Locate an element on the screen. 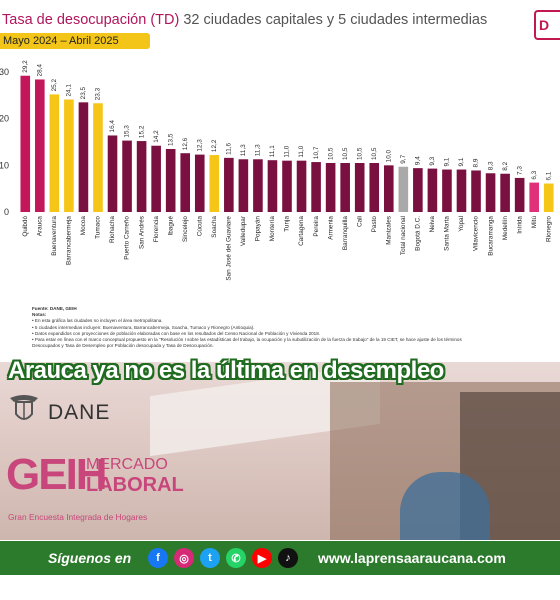 The height and width of the screenshot is (600, 560). bar-value-label: 15,2 is located at coordinates (141, 131).